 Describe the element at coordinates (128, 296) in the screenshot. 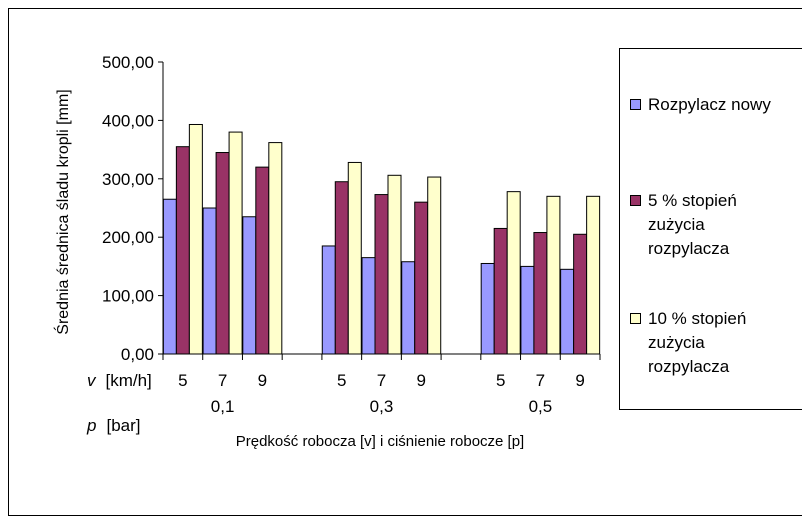

I see `y-tick-label: 100,00` at that location.